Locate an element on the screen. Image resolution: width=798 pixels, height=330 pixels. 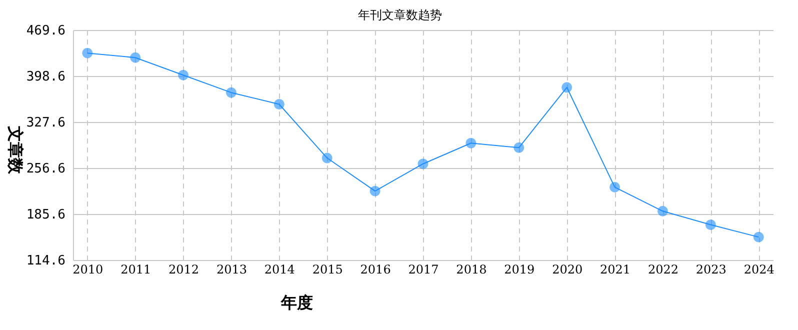
y-tick-label: 327.6 is located at coordinates (46, 123).